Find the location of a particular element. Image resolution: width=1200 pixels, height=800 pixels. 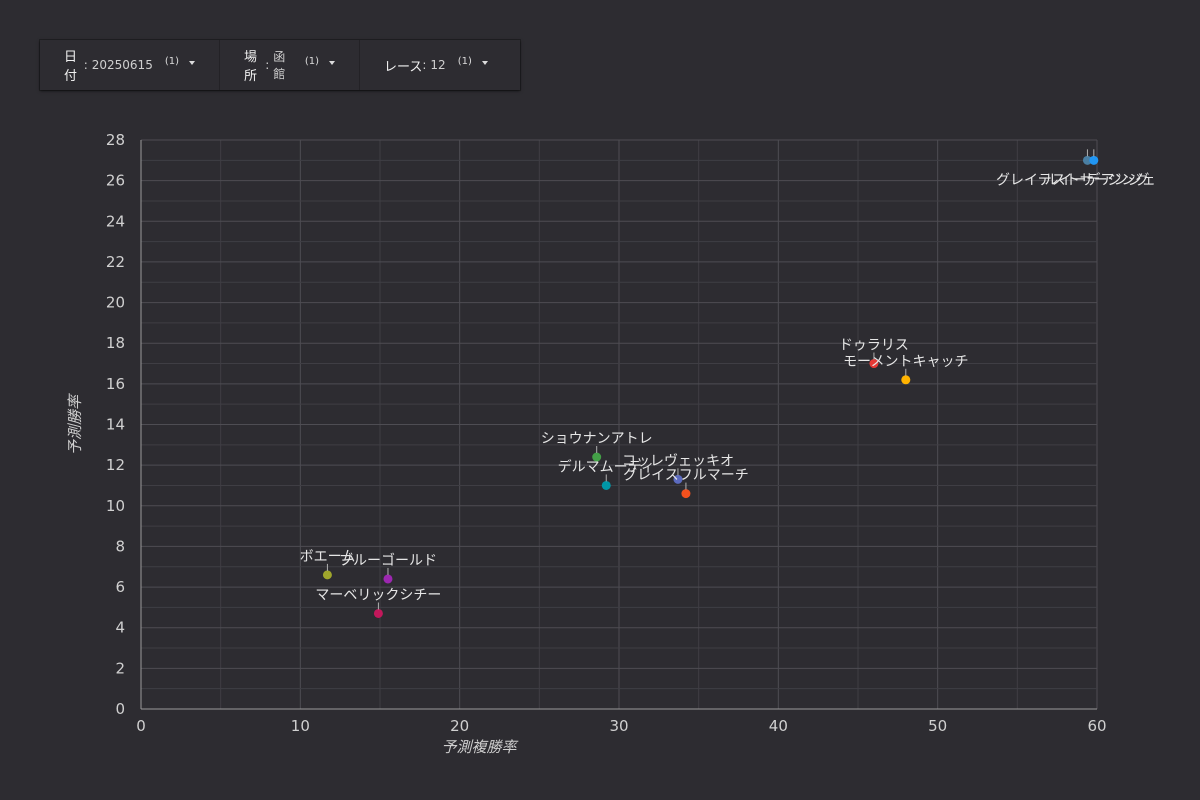

point-label: ドゥラリス is located at coordinates (874, 346).